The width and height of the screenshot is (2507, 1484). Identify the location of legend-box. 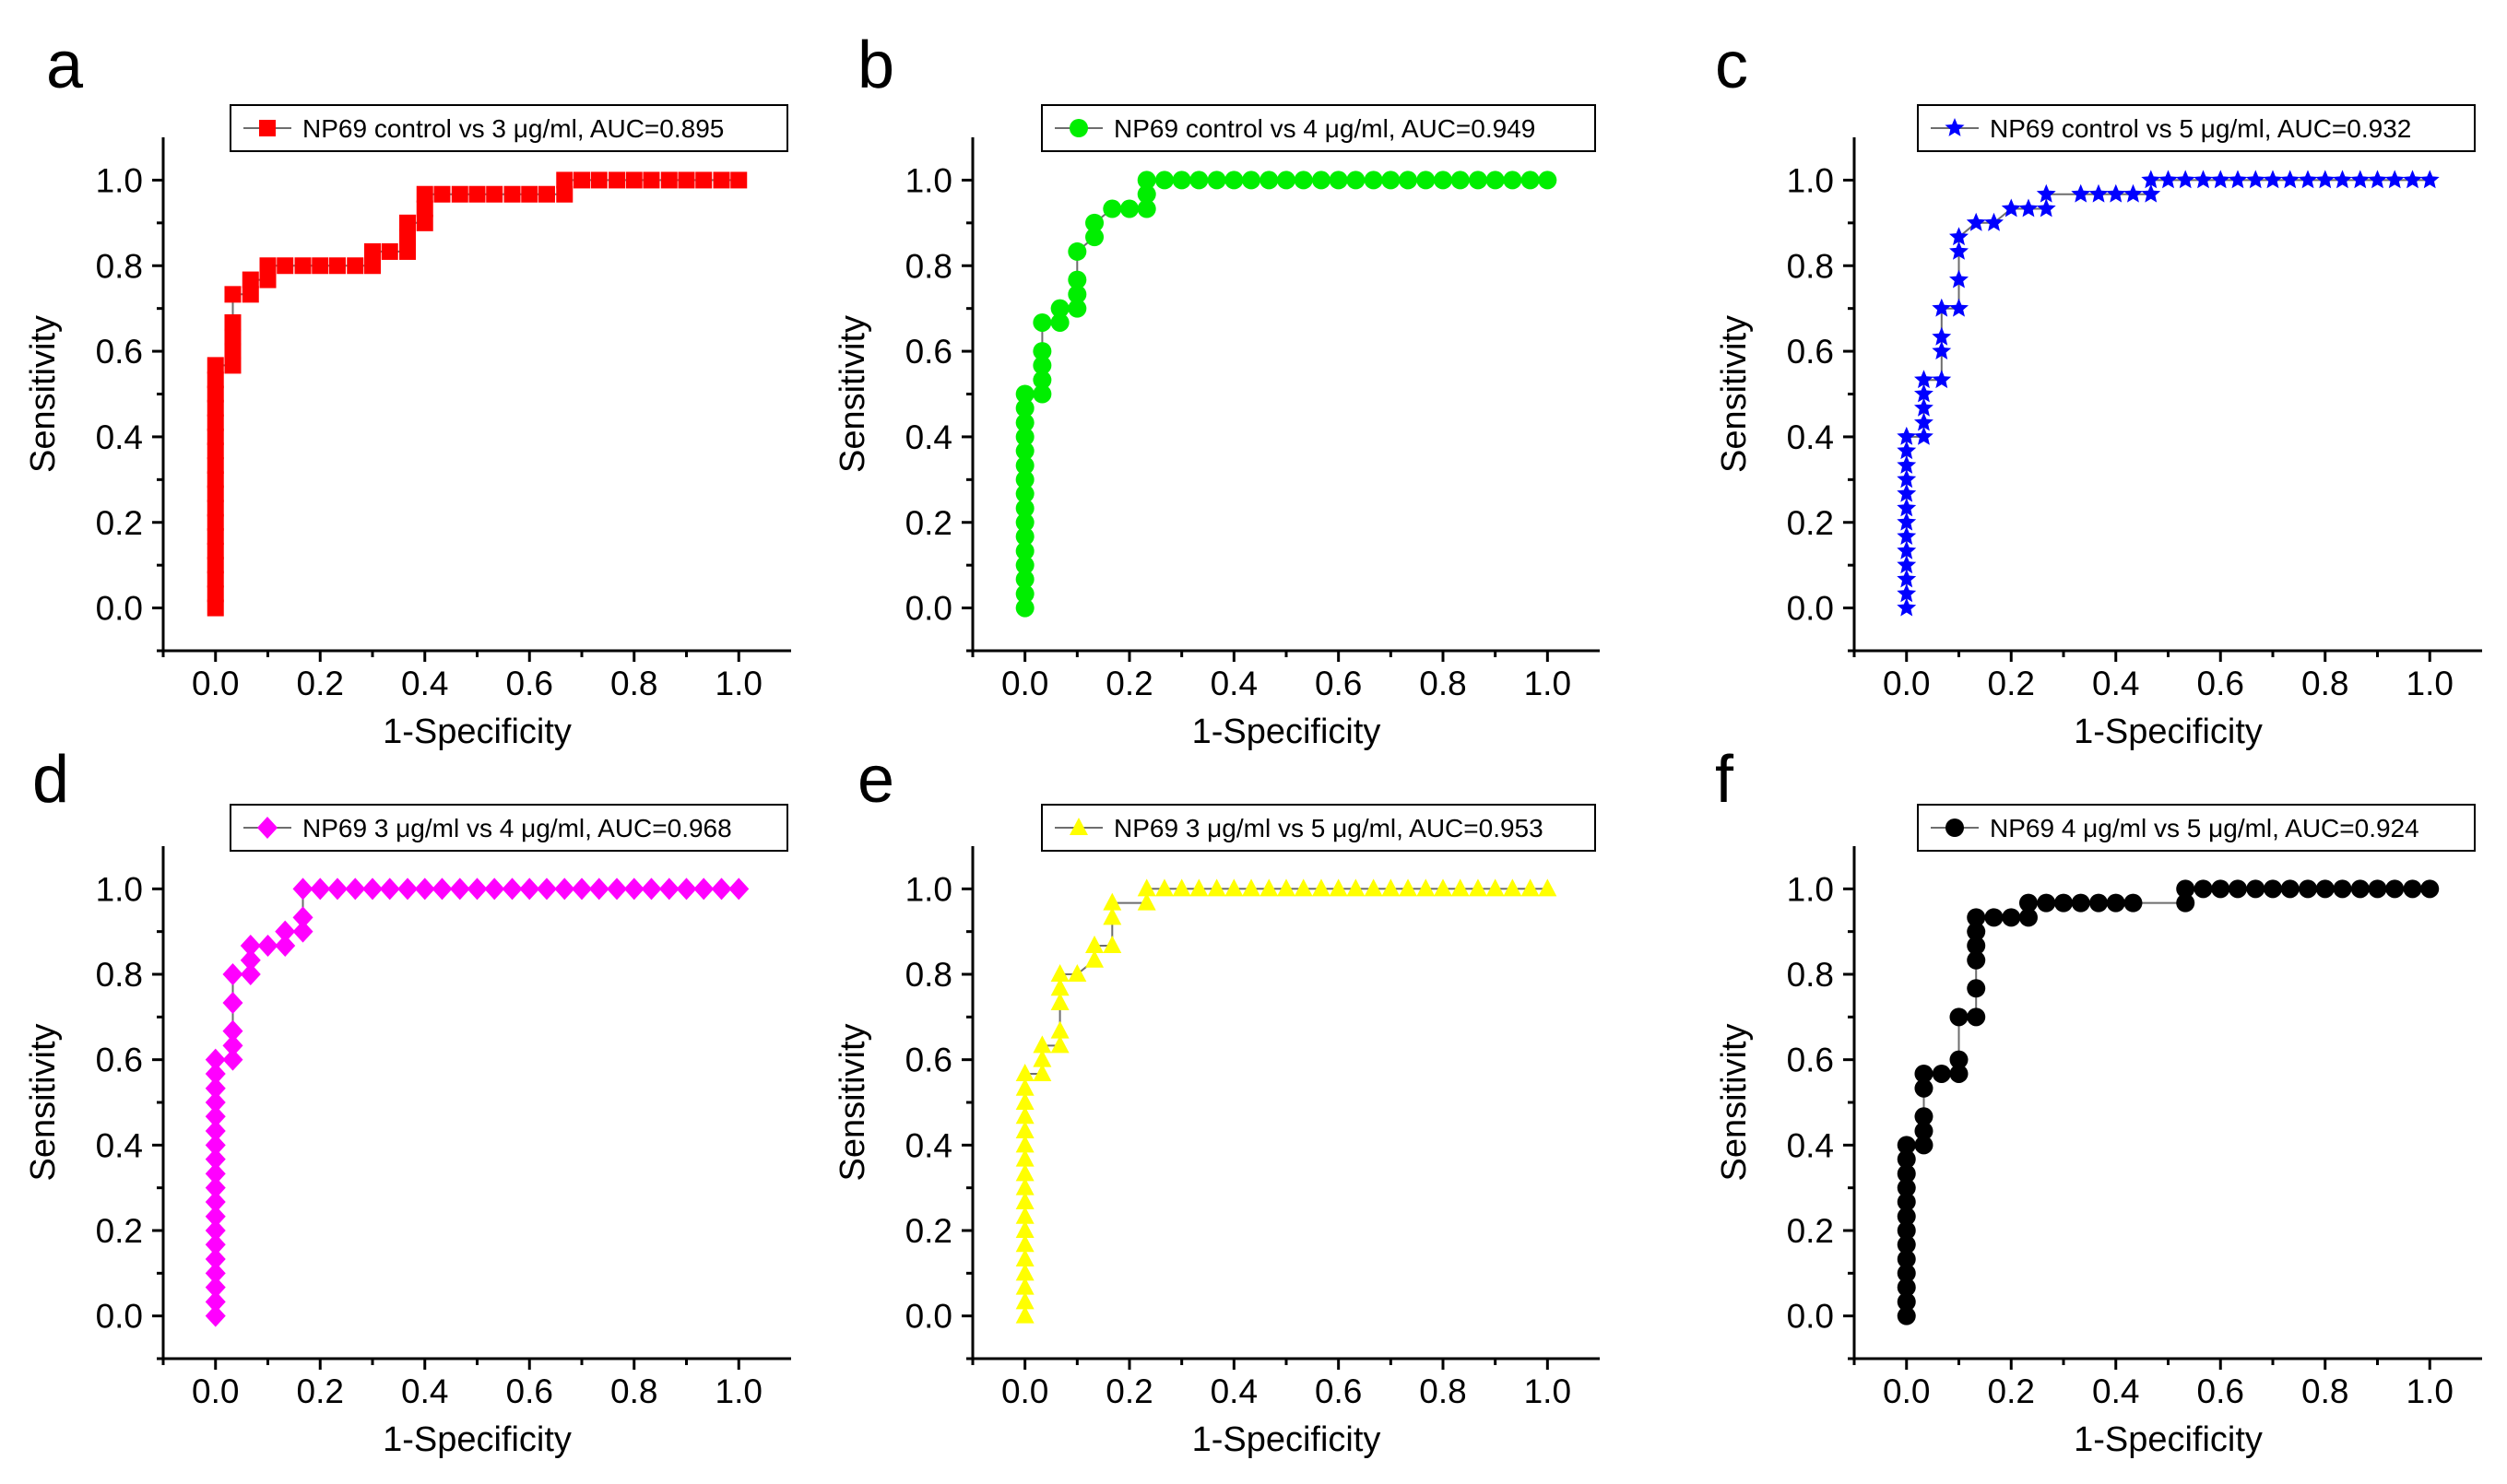
(2196, 828).